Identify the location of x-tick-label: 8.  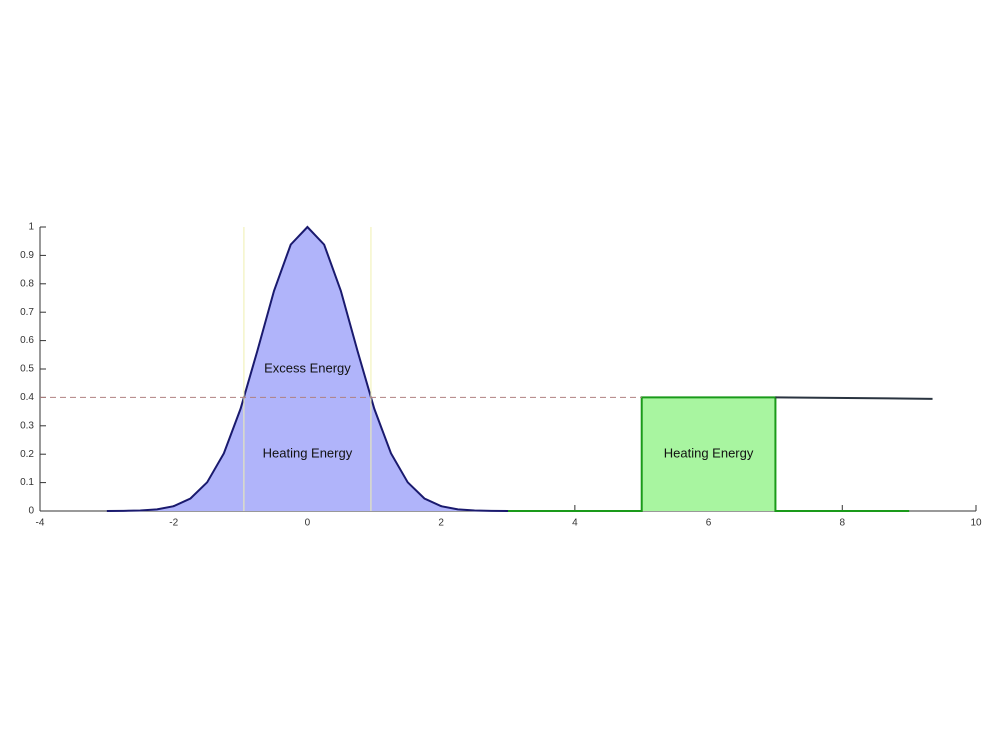
(843, 523).